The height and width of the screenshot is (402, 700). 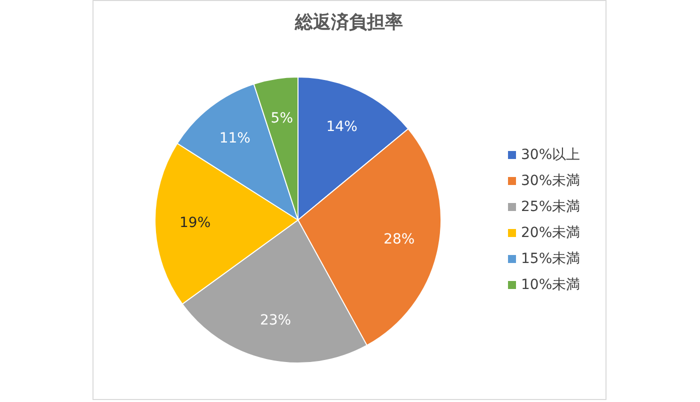 I want to click on data-label: 19%, so click(x=195, y=223).